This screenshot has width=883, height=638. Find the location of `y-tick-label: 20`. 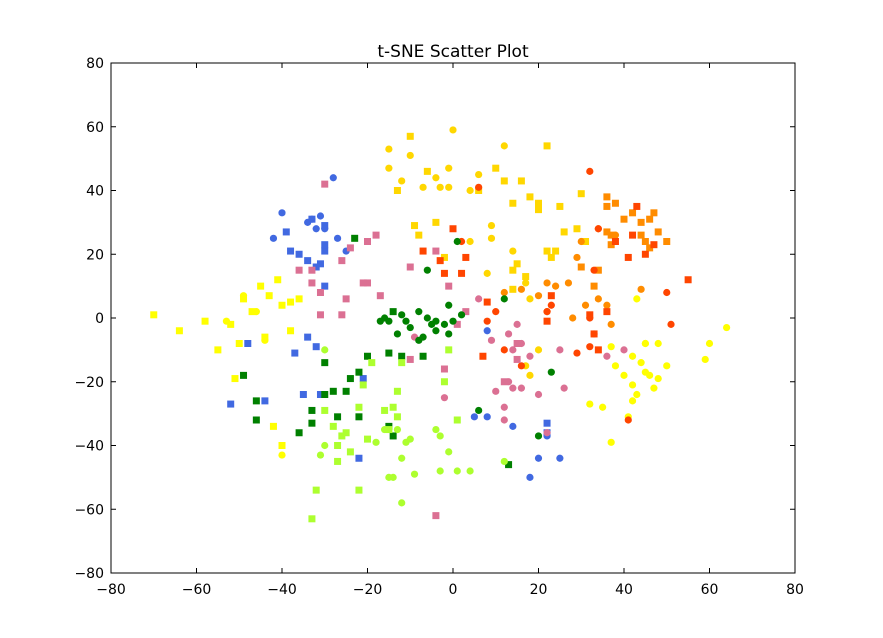

y-tick-label: 20 is located at coordinates (95, 255).